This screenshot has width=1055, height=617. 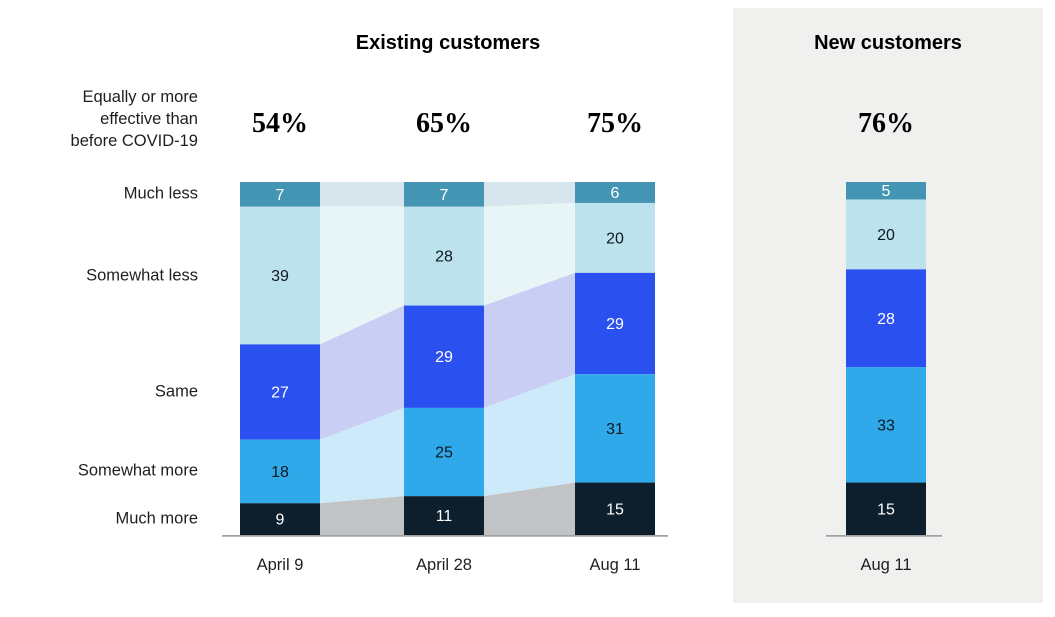 I want to click on segment-value-existing-april-9-somewhat-less: 39, so click(x=280, y=276).